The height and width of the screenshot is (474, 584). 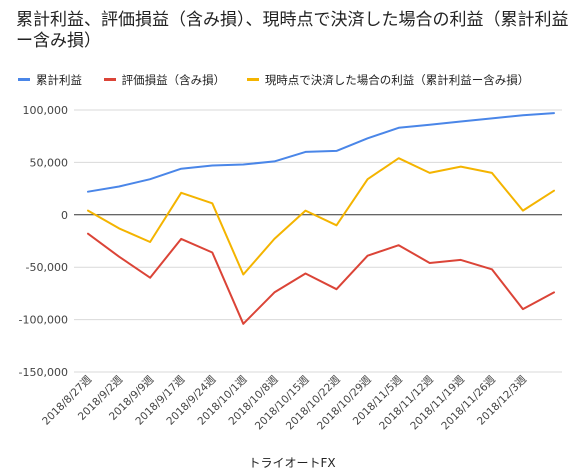 I want to click on legend-item-cumulative: 累計利益, so click(x=50, y=80).